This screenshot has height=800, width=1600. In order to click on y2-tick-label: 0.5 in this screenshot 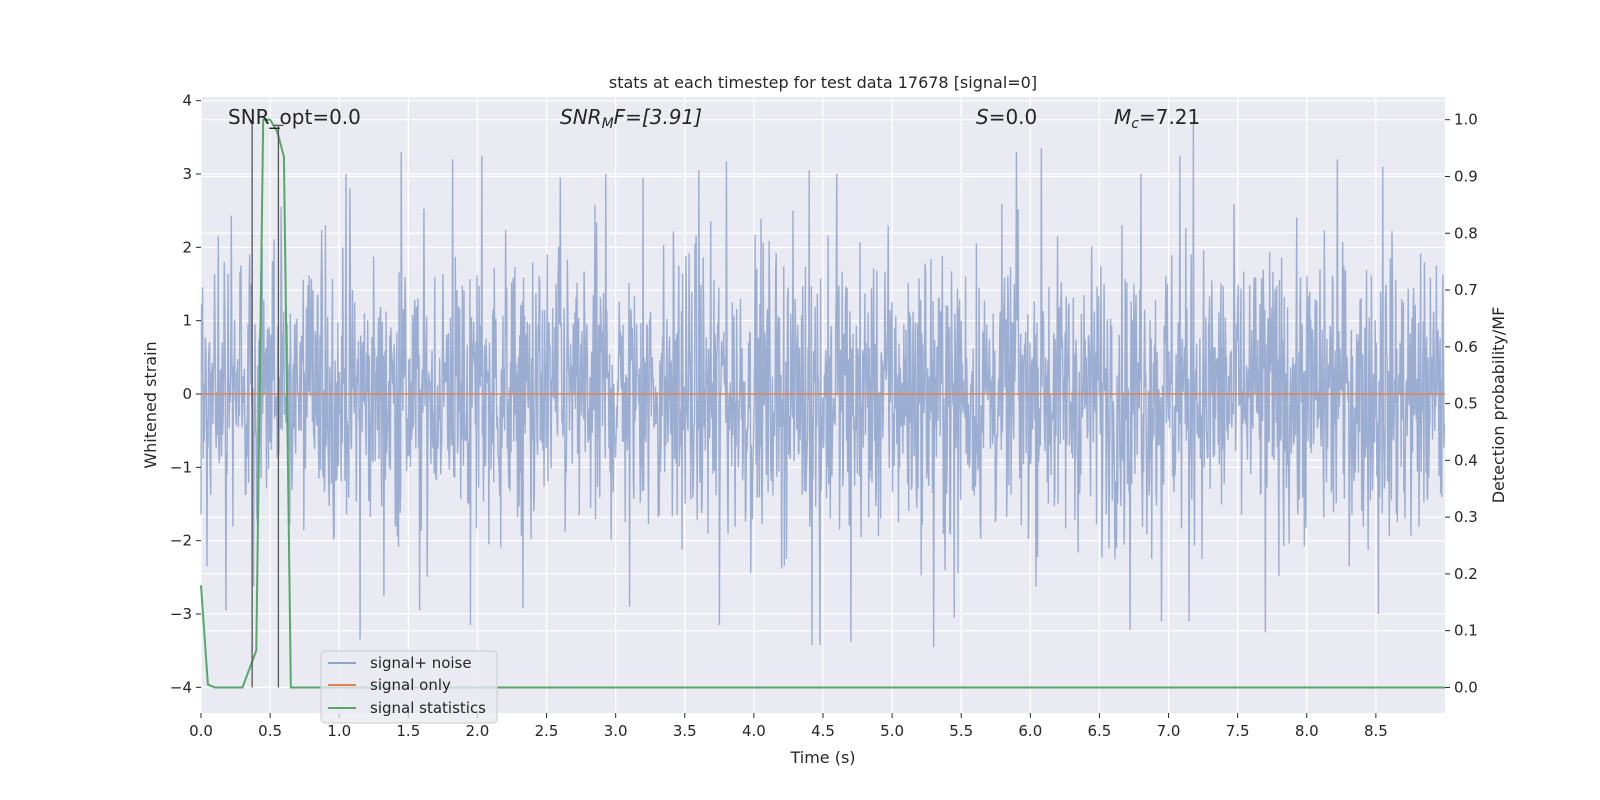, I will do `click(1466, 404)`.